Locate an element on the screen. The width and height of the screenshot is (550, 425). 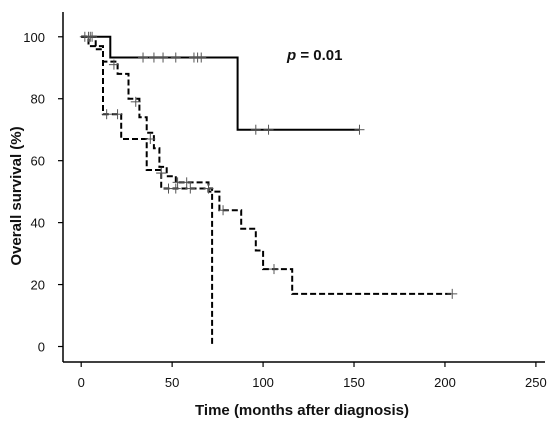
x-tick-label: 250 is located at coordinates (536, 382).